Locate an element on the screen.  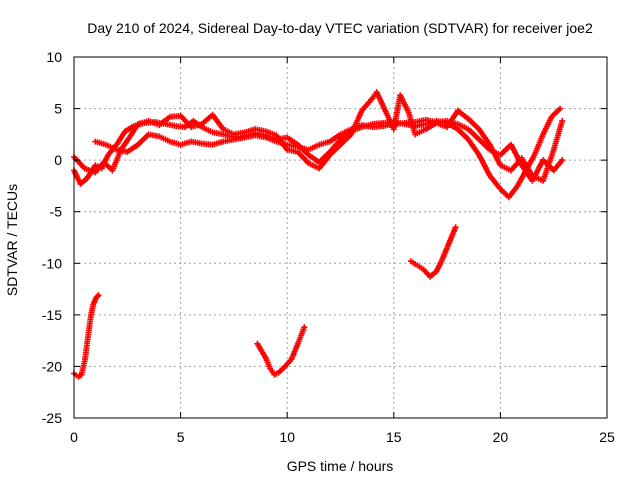
y-tick-label: -10 is located at coordinates (52, 263).